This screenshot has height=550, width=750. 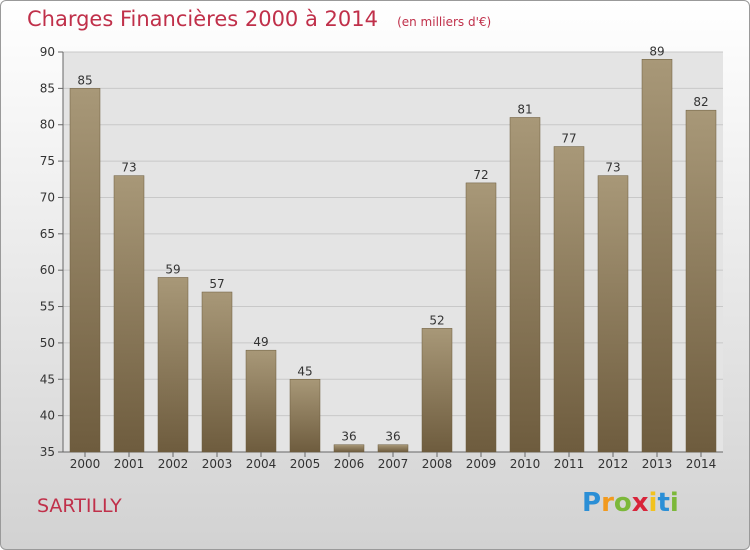 What do you see at coordinates (47, 125) in the screenshot?
I see `y-tick-label: 80` at bounding box center [47, 125].